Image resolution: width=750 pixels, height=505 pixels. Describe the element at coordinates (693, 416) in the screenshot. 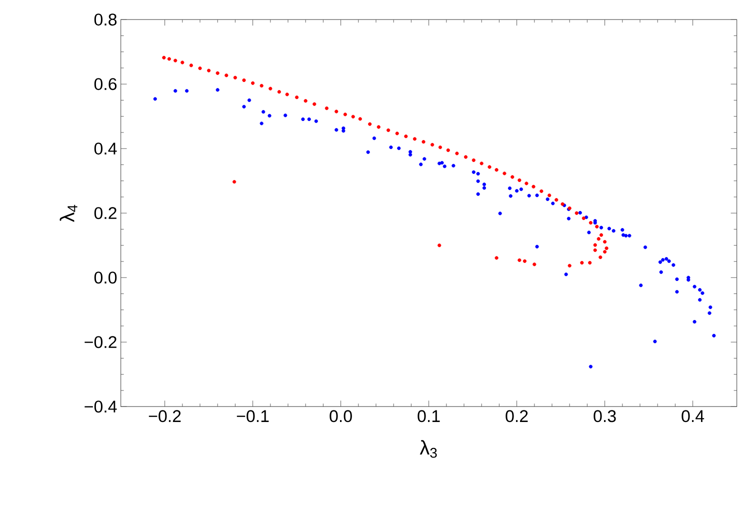

I see `x-tick-label: 0.4` at that location.